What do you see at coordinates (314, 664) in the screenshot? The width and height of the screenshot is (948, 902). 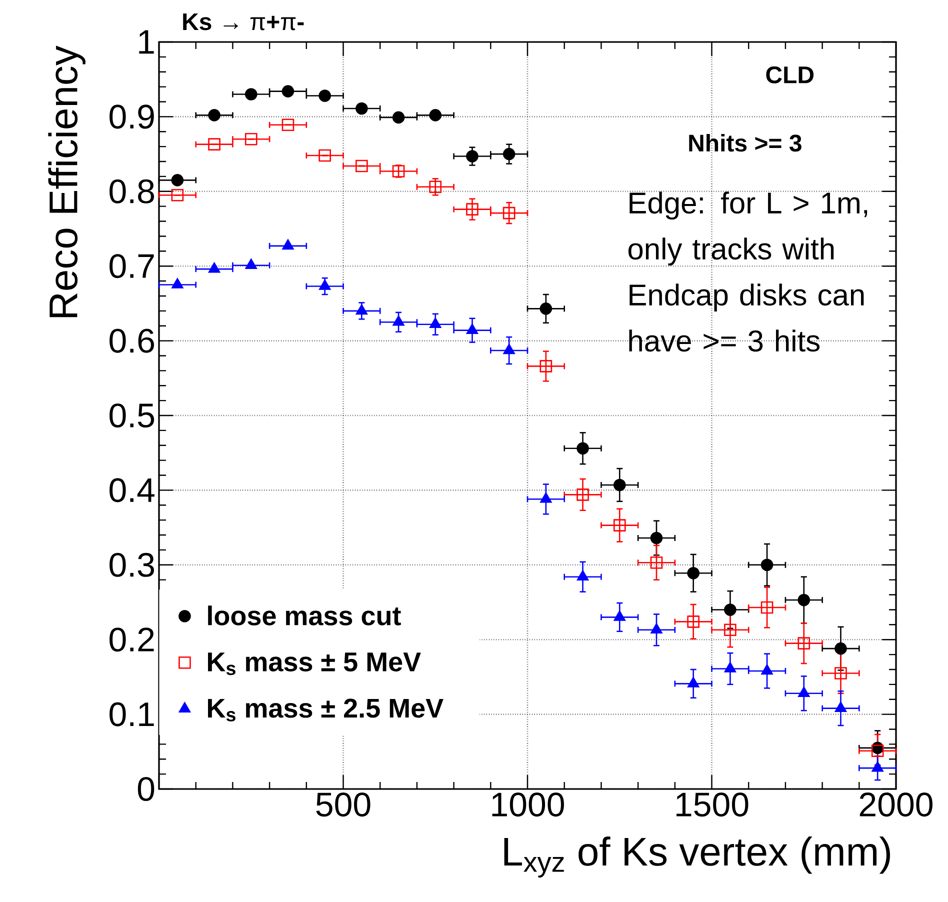 I see `legend-label: K$_{s}$ mass ± 5 MeV` at bounding box center [314, 664].